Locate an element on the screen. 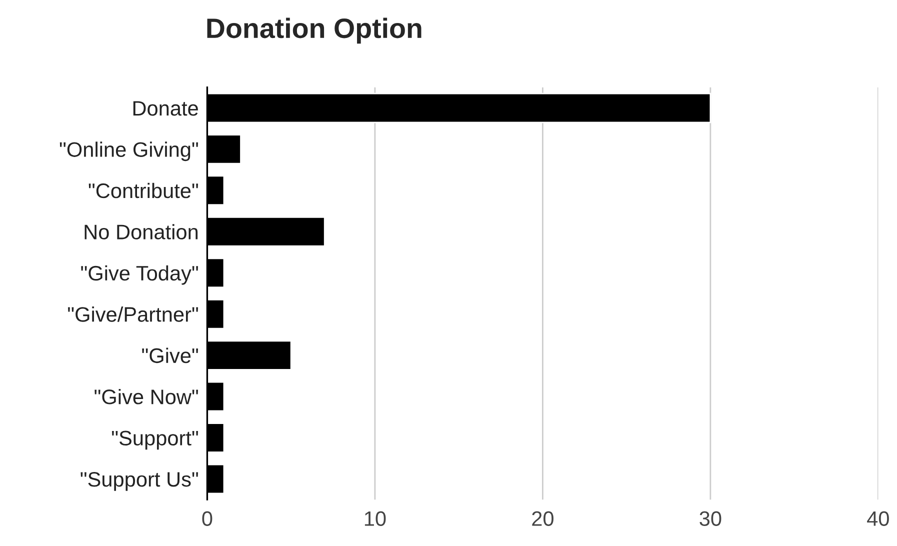 The width and height of the screenshot is (897, 546). y-tick-label: No Donation is located at coordinates (141, 232).